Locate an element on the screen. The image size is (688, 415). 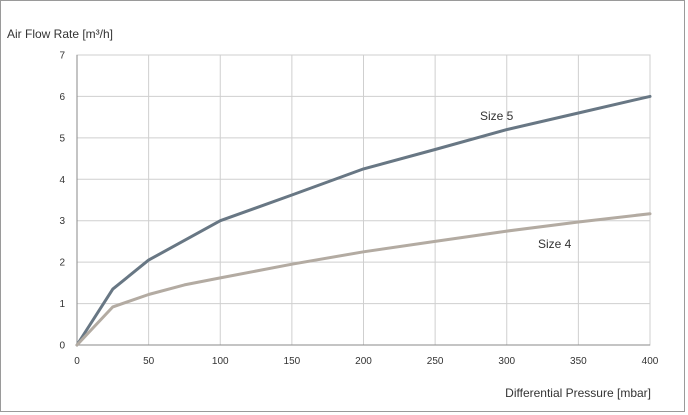
y-tick-labels: 0 1 2 3 4 5 6 7 is located at coordinates (62, 201).